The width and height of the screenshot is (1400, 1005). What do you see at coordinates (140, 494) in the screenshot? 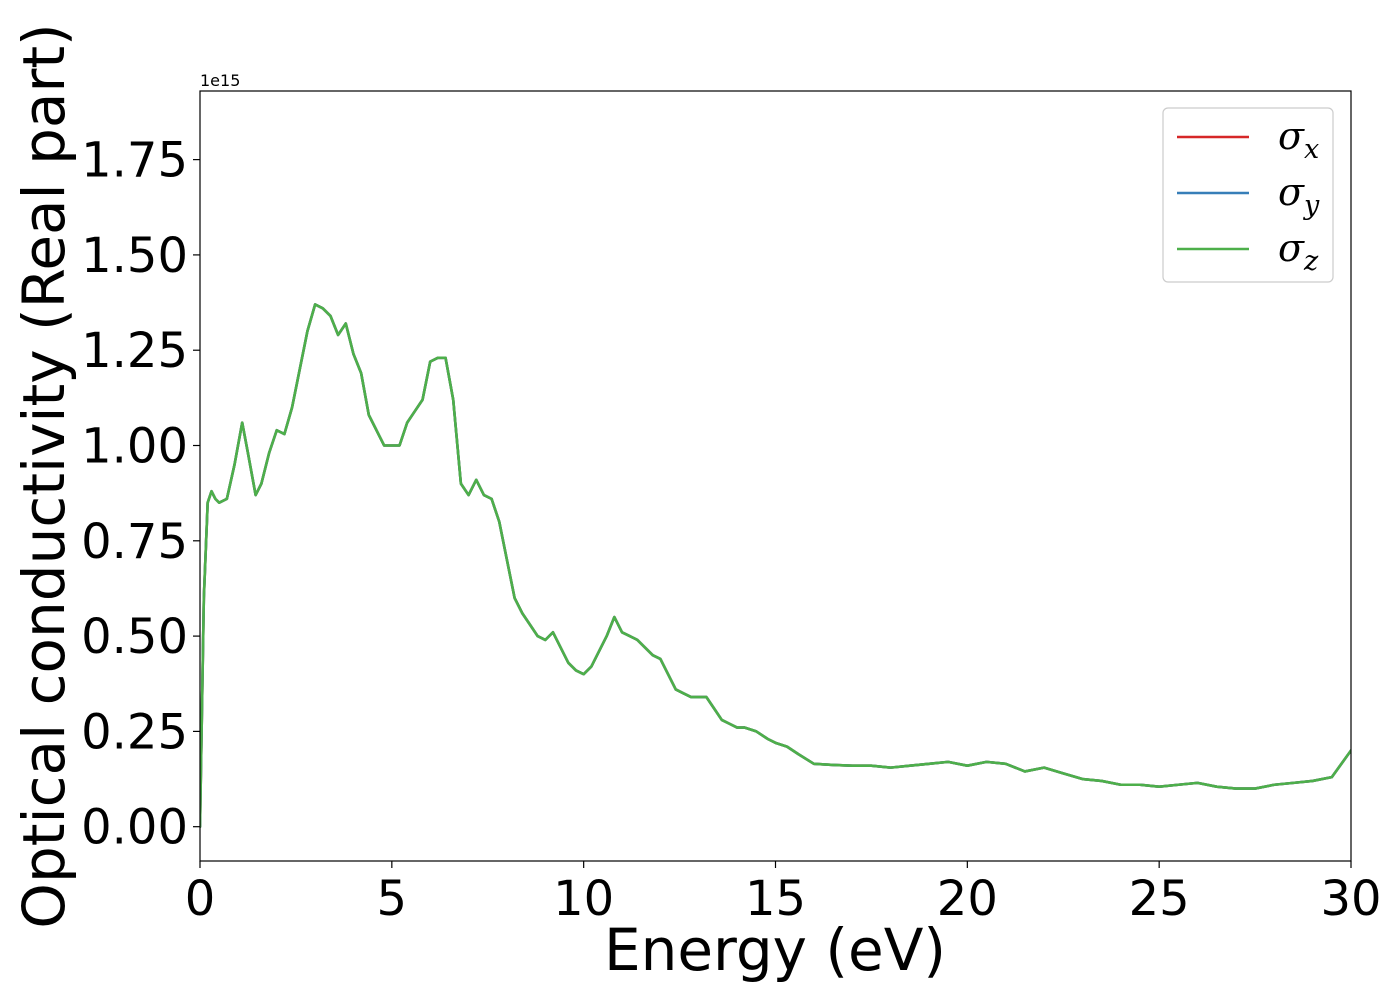
I see `y-axis: 0.00 0.25 0.50 0.75 1.00 1.25 1.50 1.75` at bounding box center [140, 494].